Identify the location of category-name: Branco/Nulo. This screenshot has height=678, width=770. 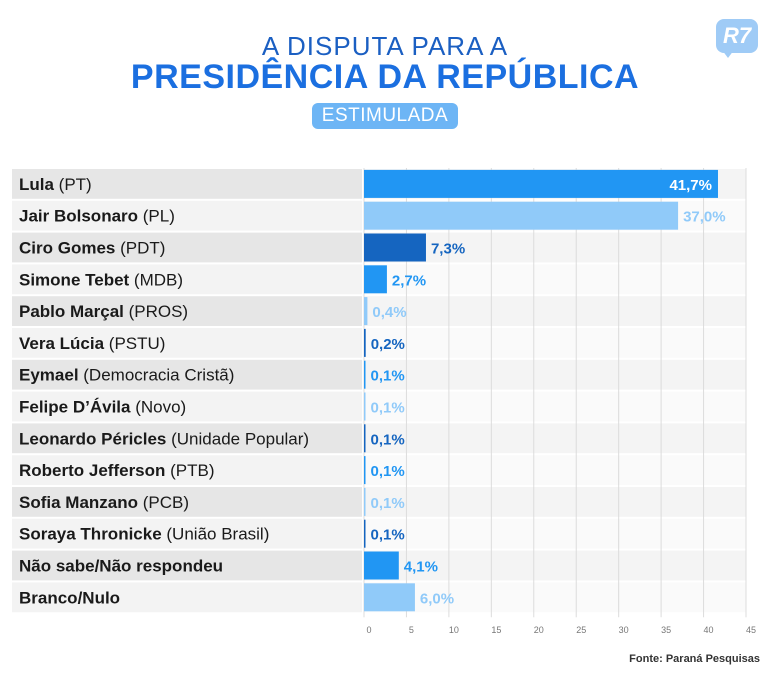
(69, 597).